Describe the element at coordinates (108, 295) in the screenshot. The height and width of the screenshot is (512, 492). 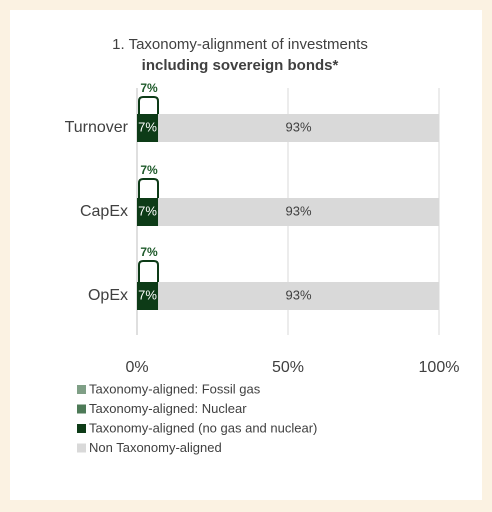
I see `y-tick-label: OpEx` at that location.